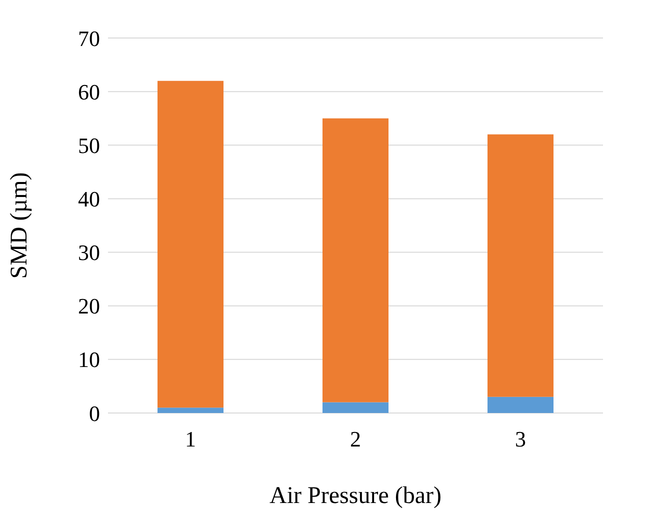 Image resolution: width=651 pixels, height=524 pixels. Describe the element at coordinates (520, 439) in the screenshot. I see `x-tick-label: 3` at that location.